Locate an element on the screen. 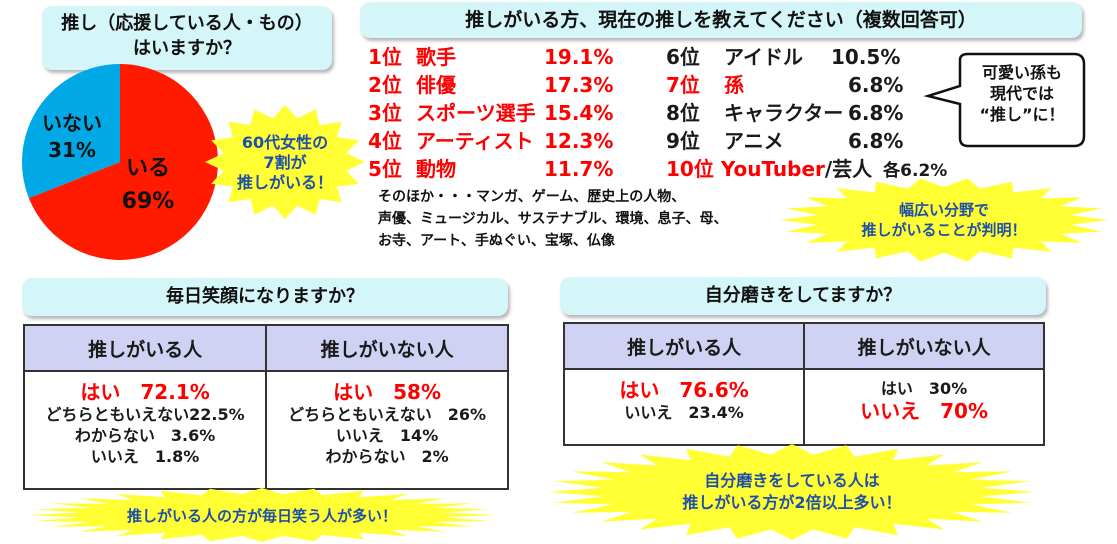 This screenshot has width=1117, height=544. starburst-wide-line1: 幅広い分野で is located at coordinates (943, 210).